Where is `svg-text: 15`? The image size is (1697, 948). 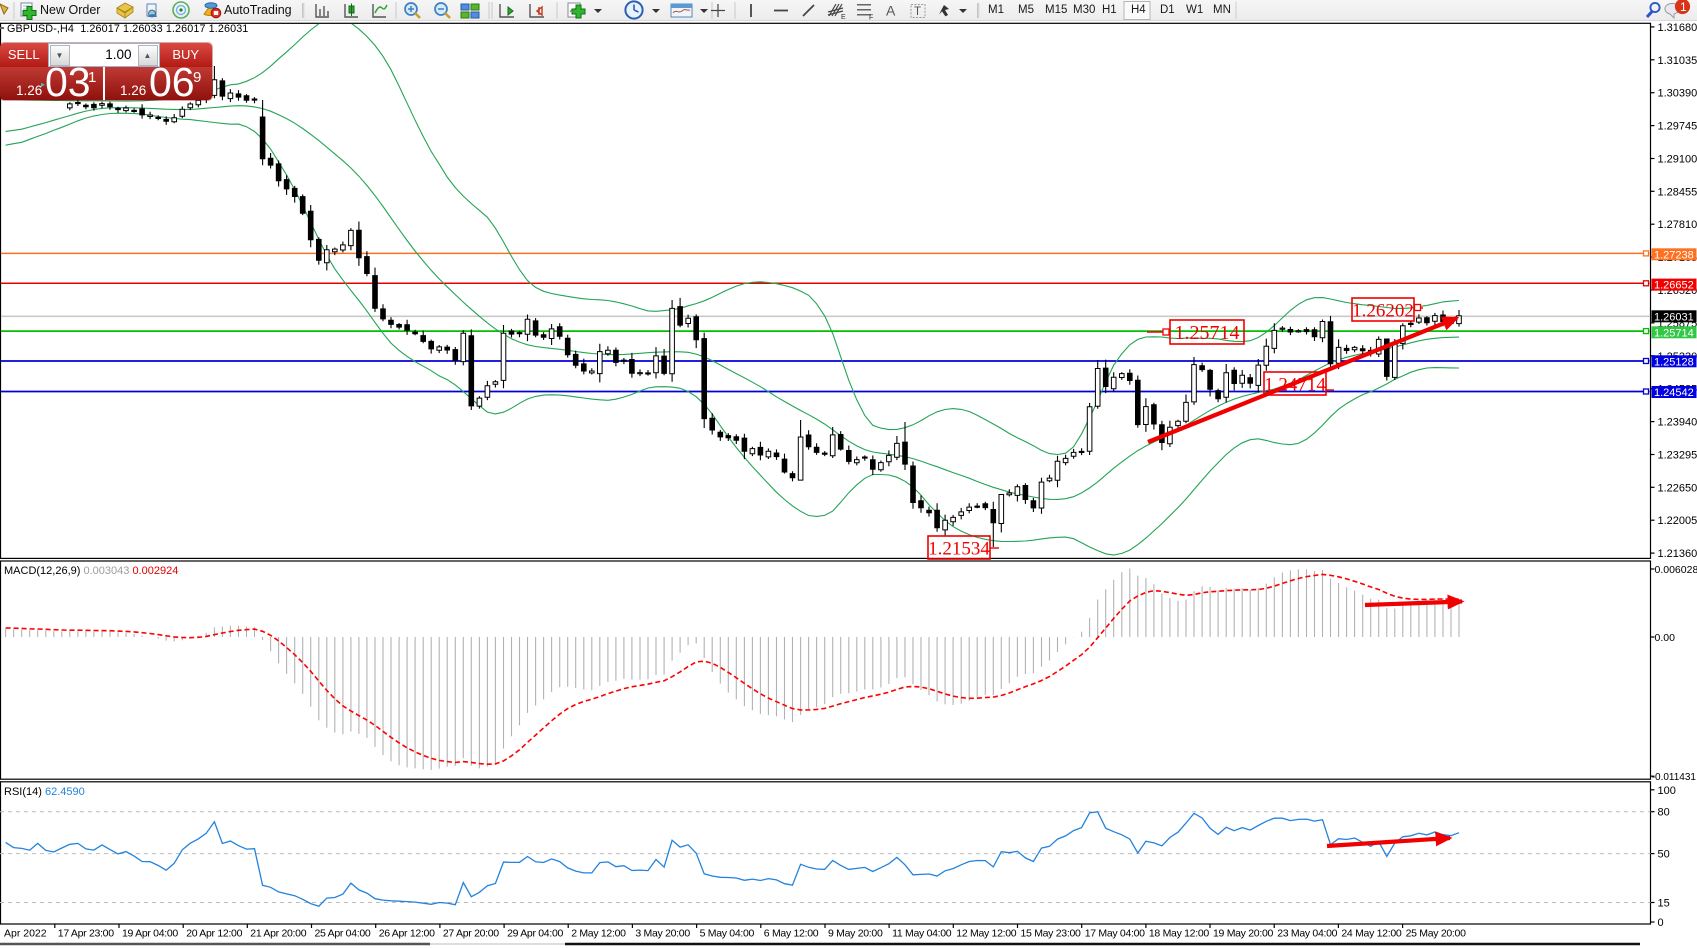 svg-text: 15 is located at coordinates (1664, 904).